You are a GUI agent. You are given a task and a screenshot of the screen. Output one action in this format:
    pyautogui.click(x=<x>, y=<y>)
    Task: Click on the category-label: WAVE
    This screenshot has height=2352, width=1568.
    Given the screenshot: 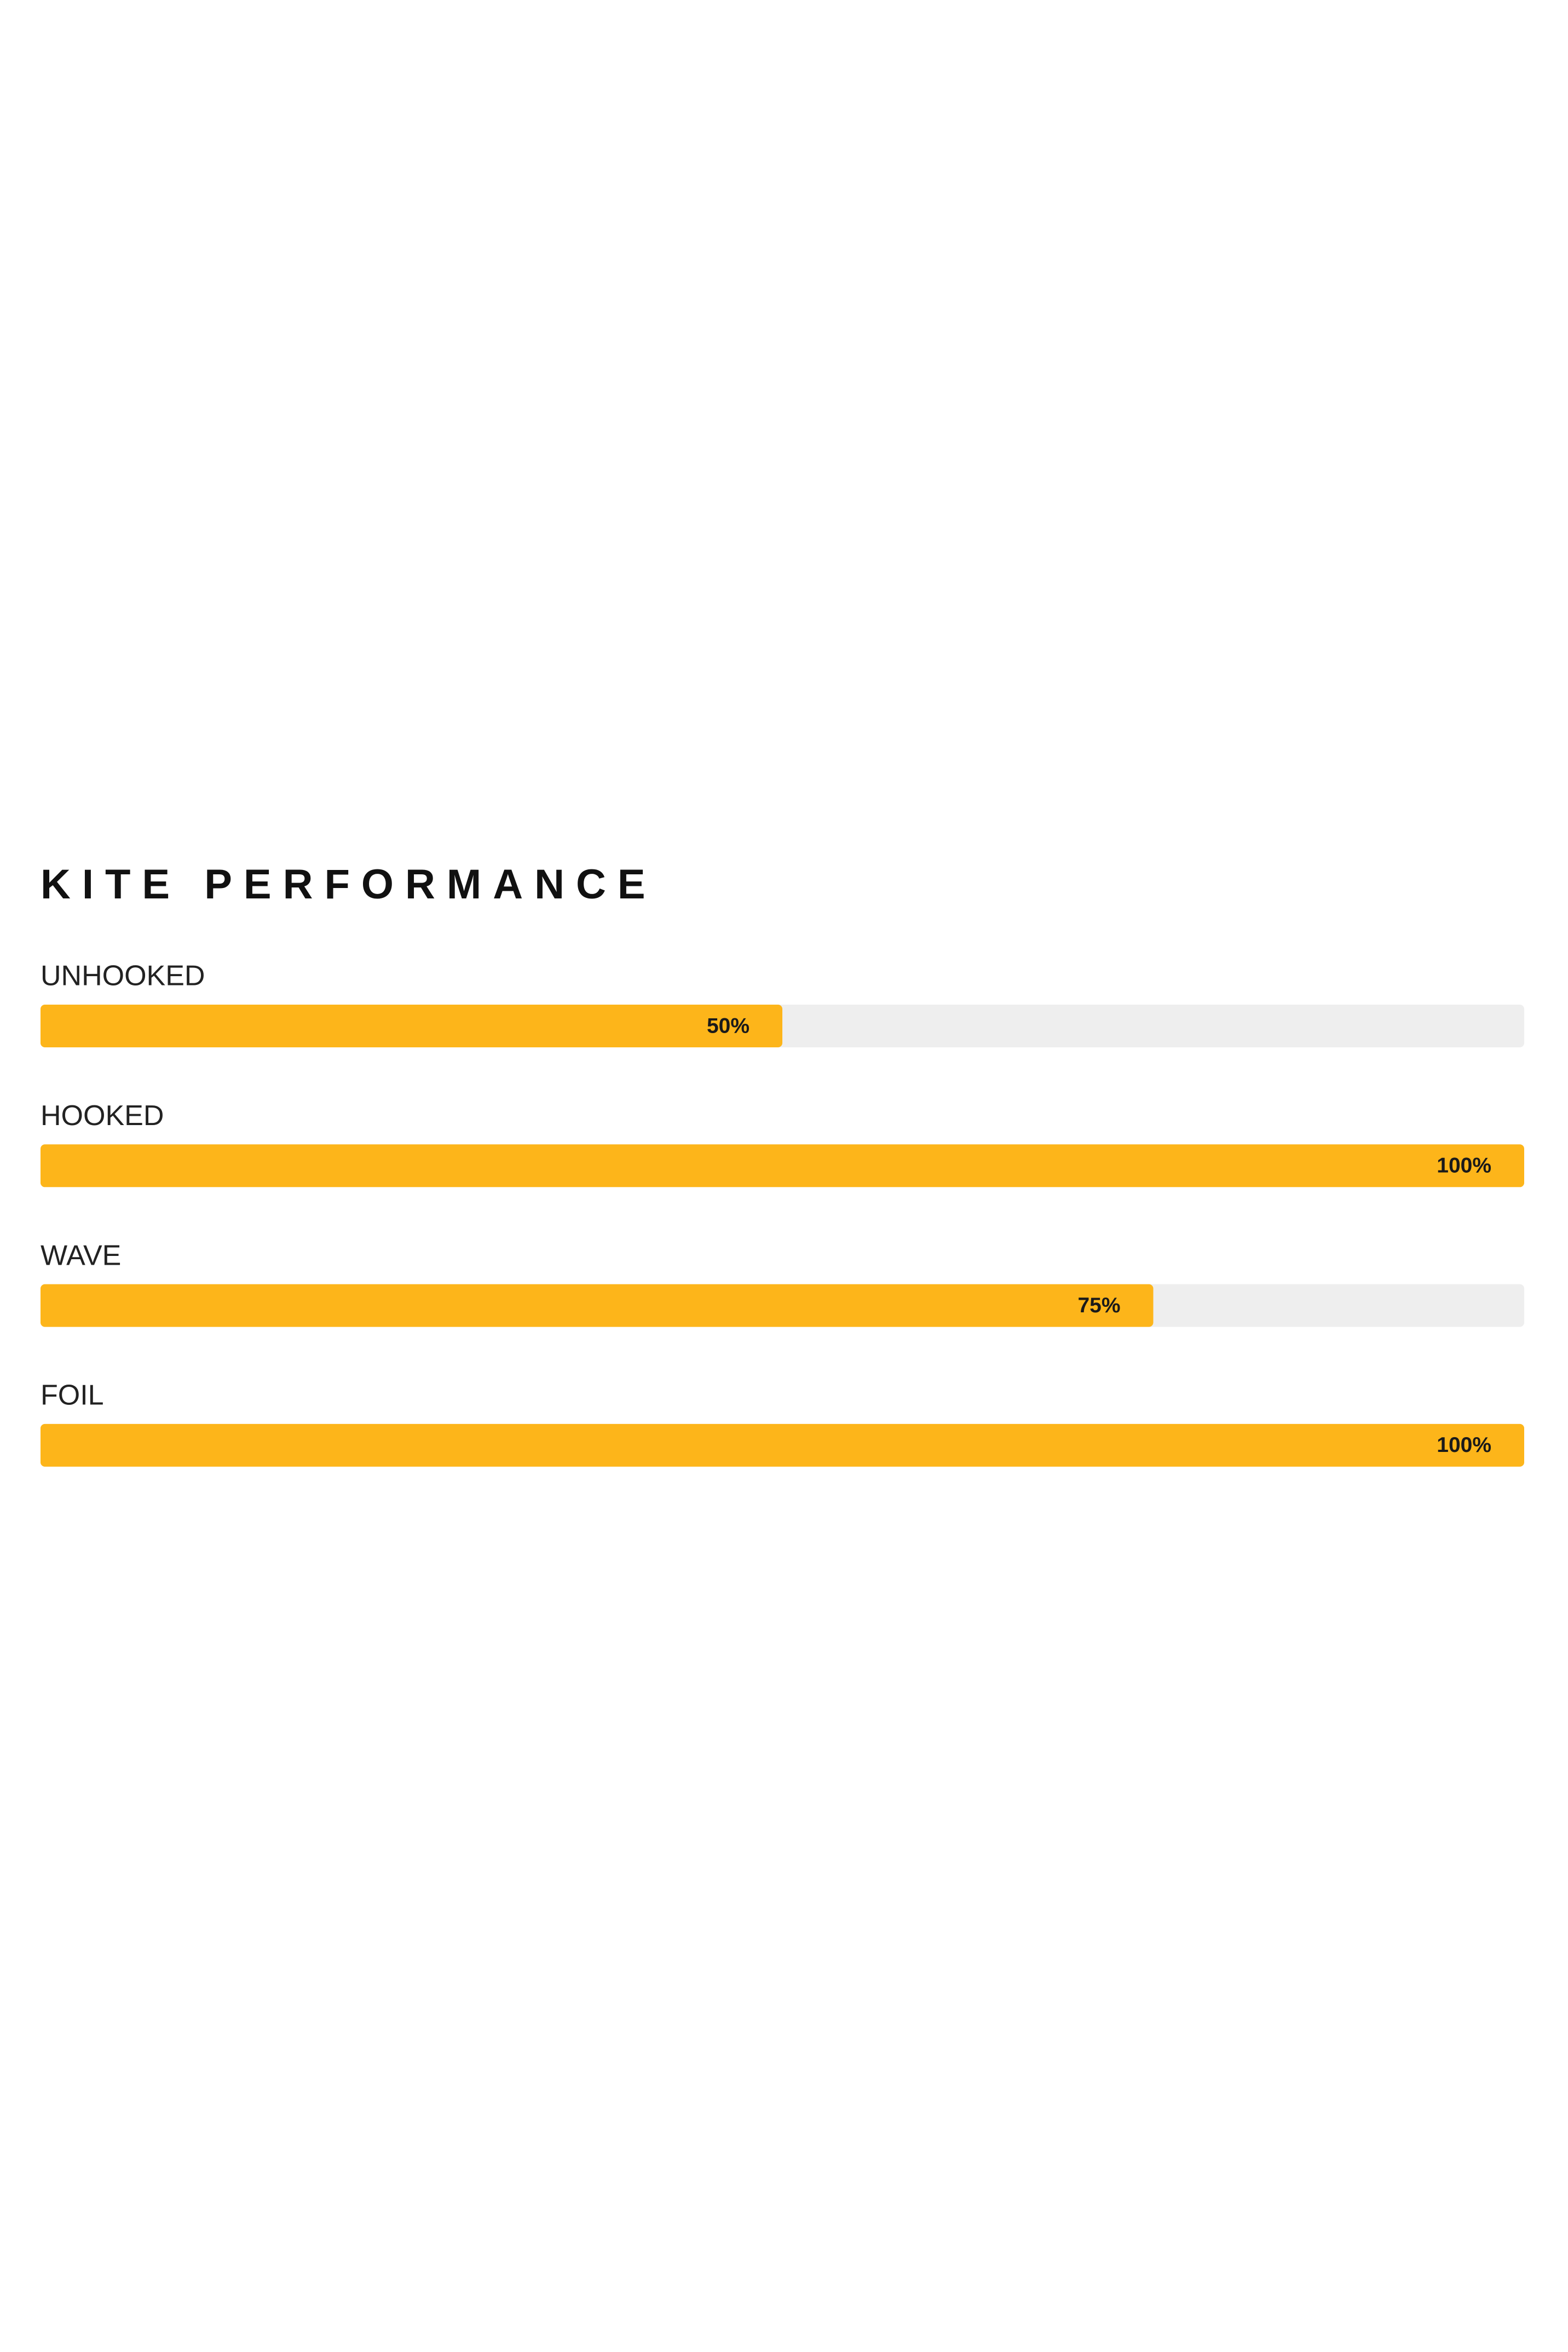 What is the action you would take?
    pyautogui.click(x=81, y=1255)
    